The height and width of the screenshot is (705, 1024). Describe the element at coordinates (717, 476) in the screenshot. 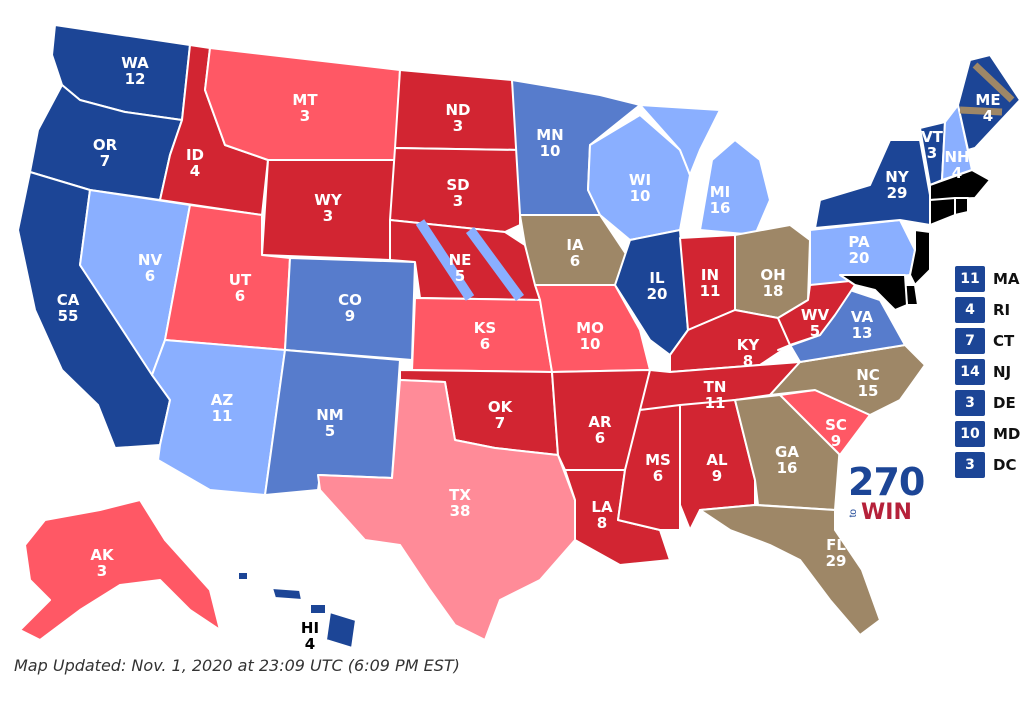

I see `state-votes-AL: 9` at that location.